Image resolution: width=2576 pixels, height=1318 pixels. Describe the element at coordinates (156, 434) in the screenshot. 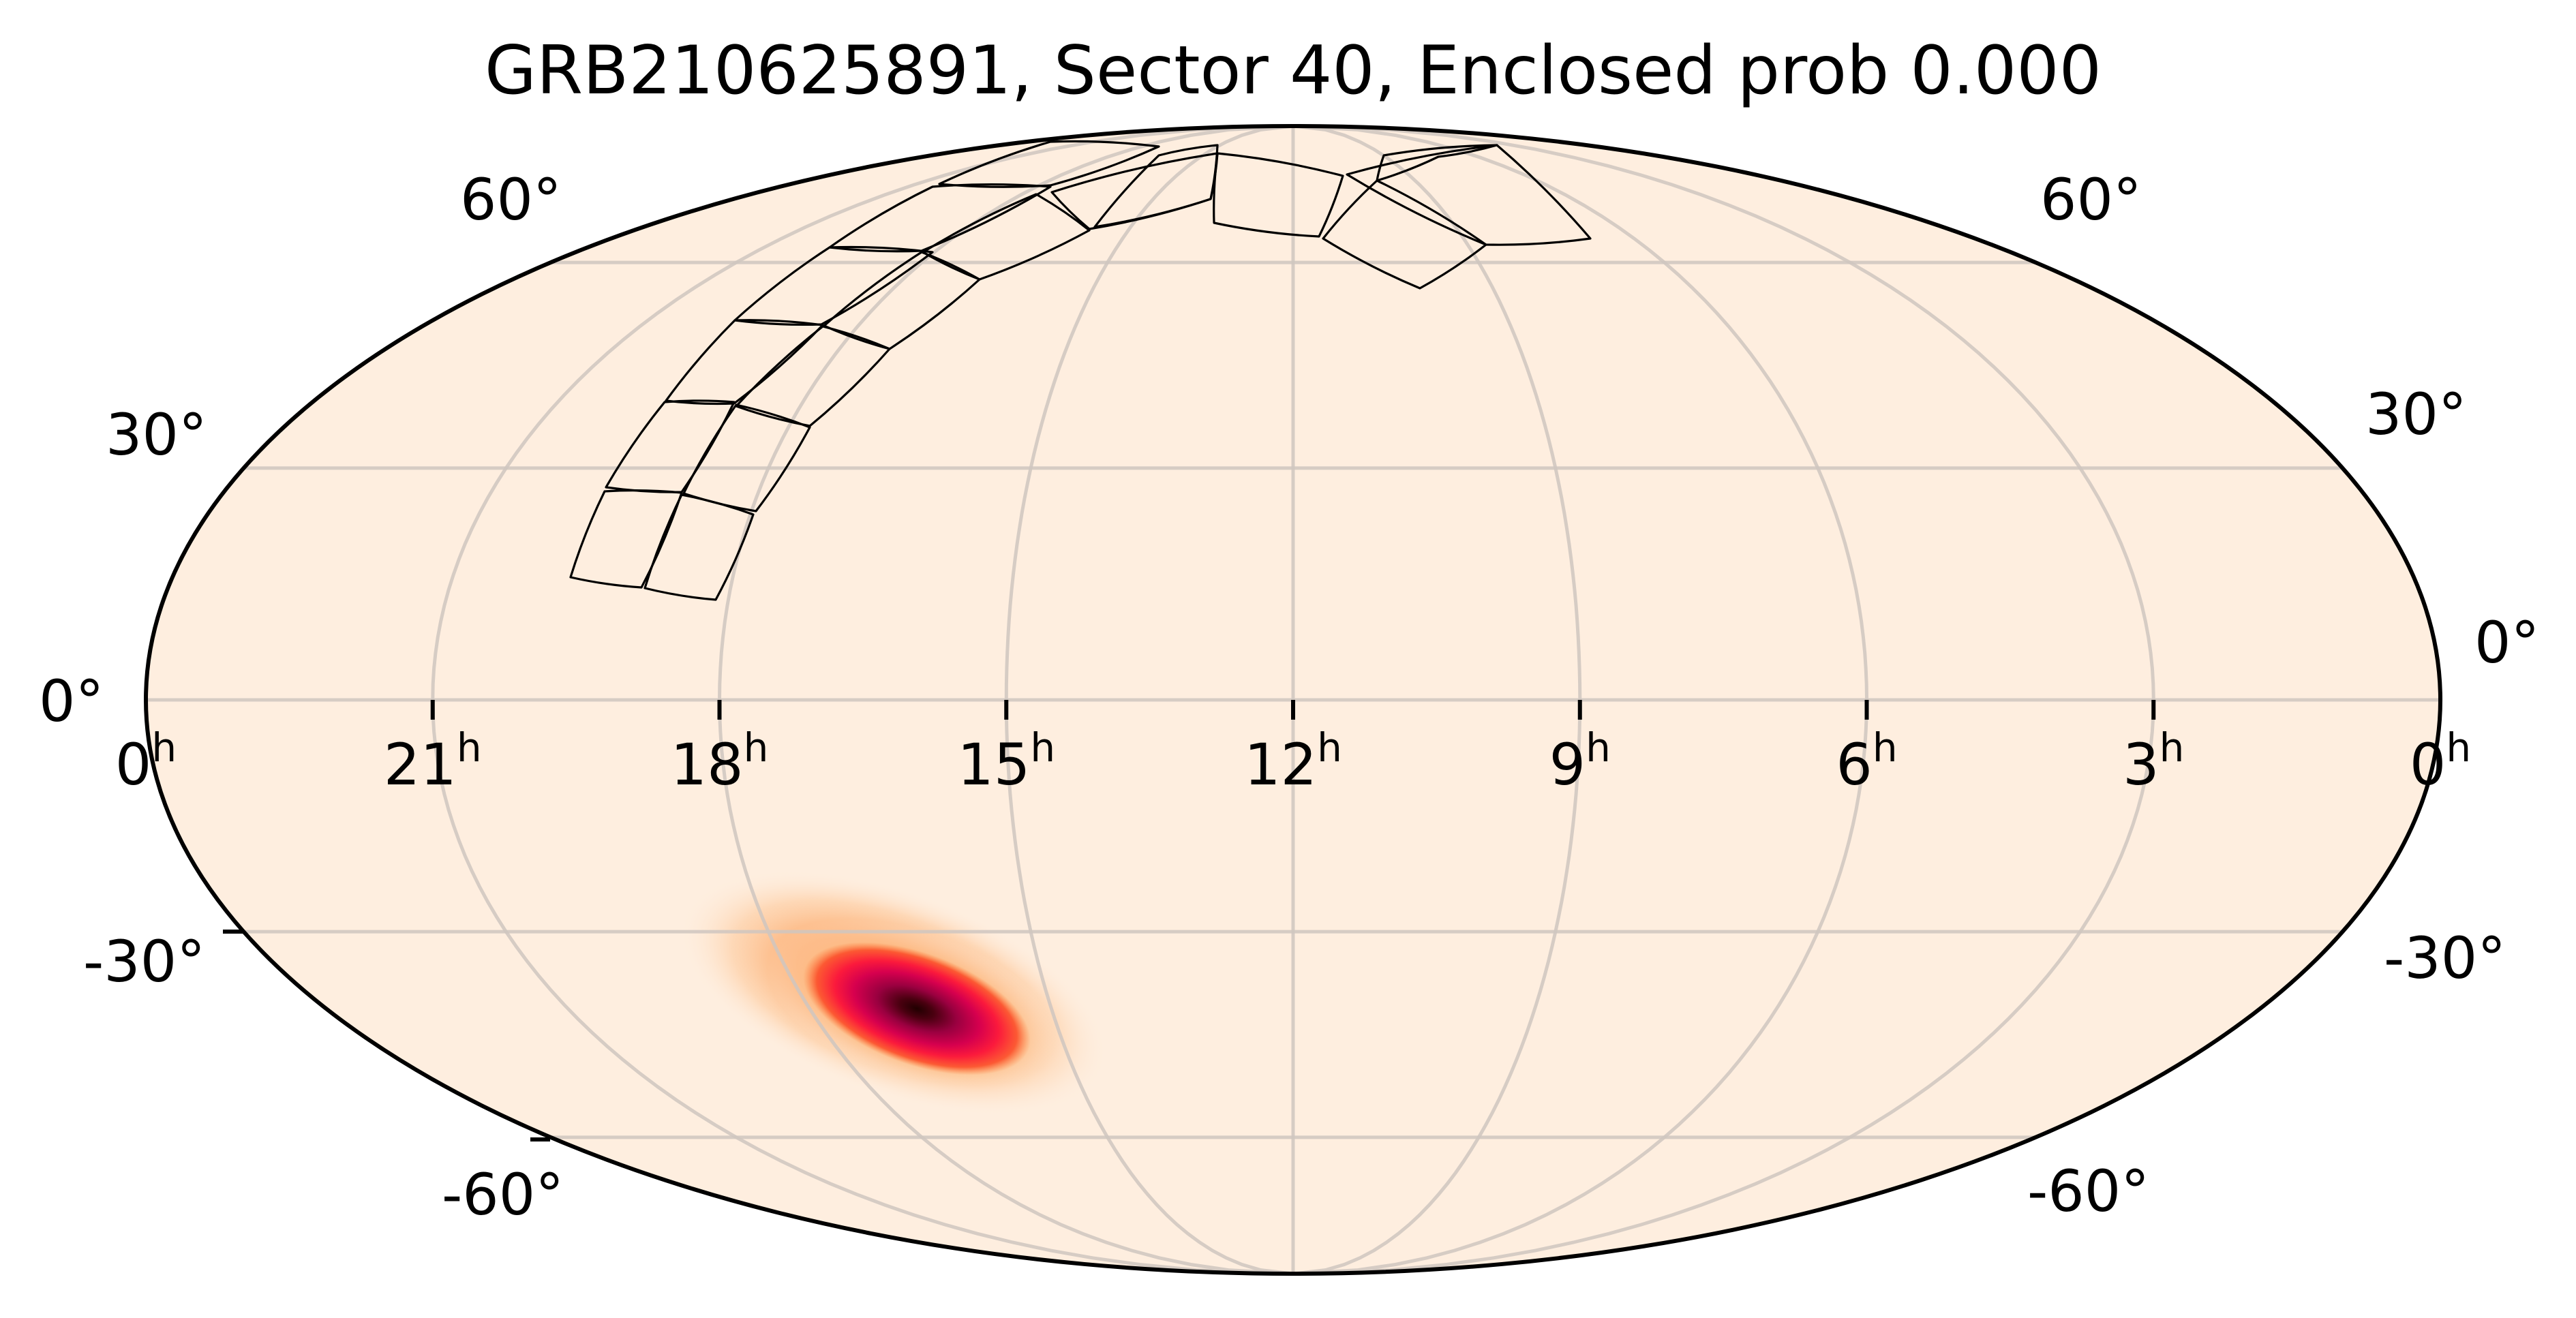

I see `dec-label-left-30: 30°` at that location.